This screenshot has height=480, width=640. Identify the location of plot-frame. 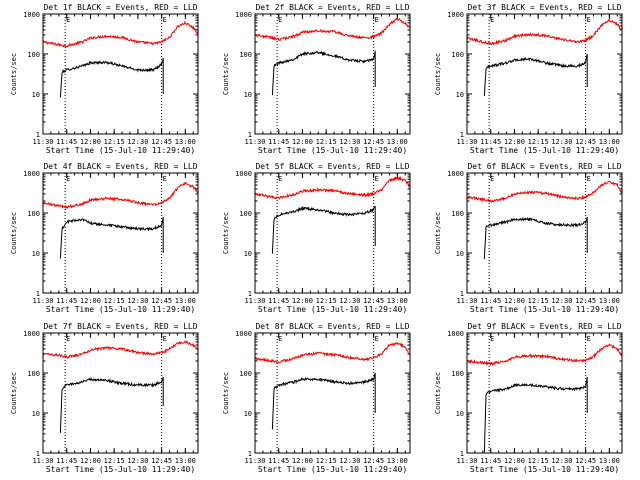
(544, 74).